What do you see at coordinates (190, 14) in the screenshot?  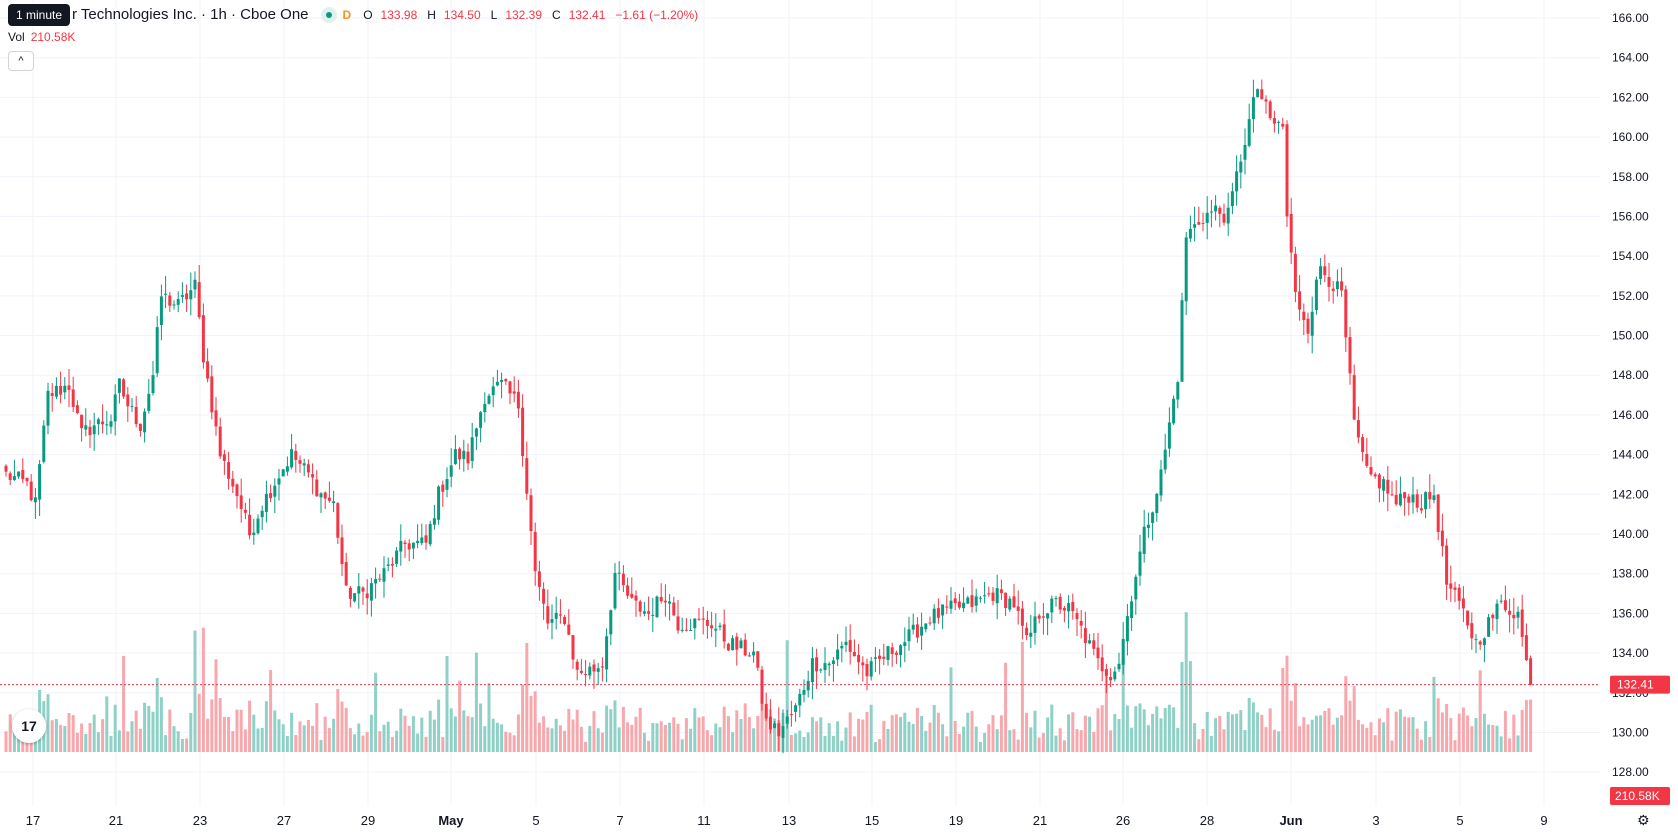 I see `symbol-title: r Technologies Inc. · 1h · Cboe One` at bounding box center [190, 14].